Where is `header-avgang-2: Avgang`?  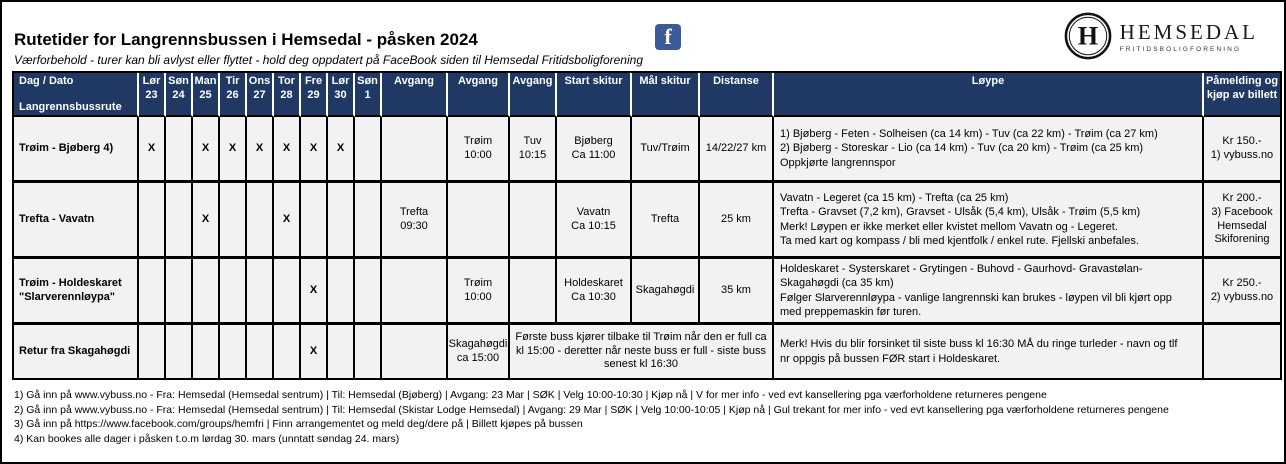
header-avgang-2: Avgang is located at coordinates (479, 95).